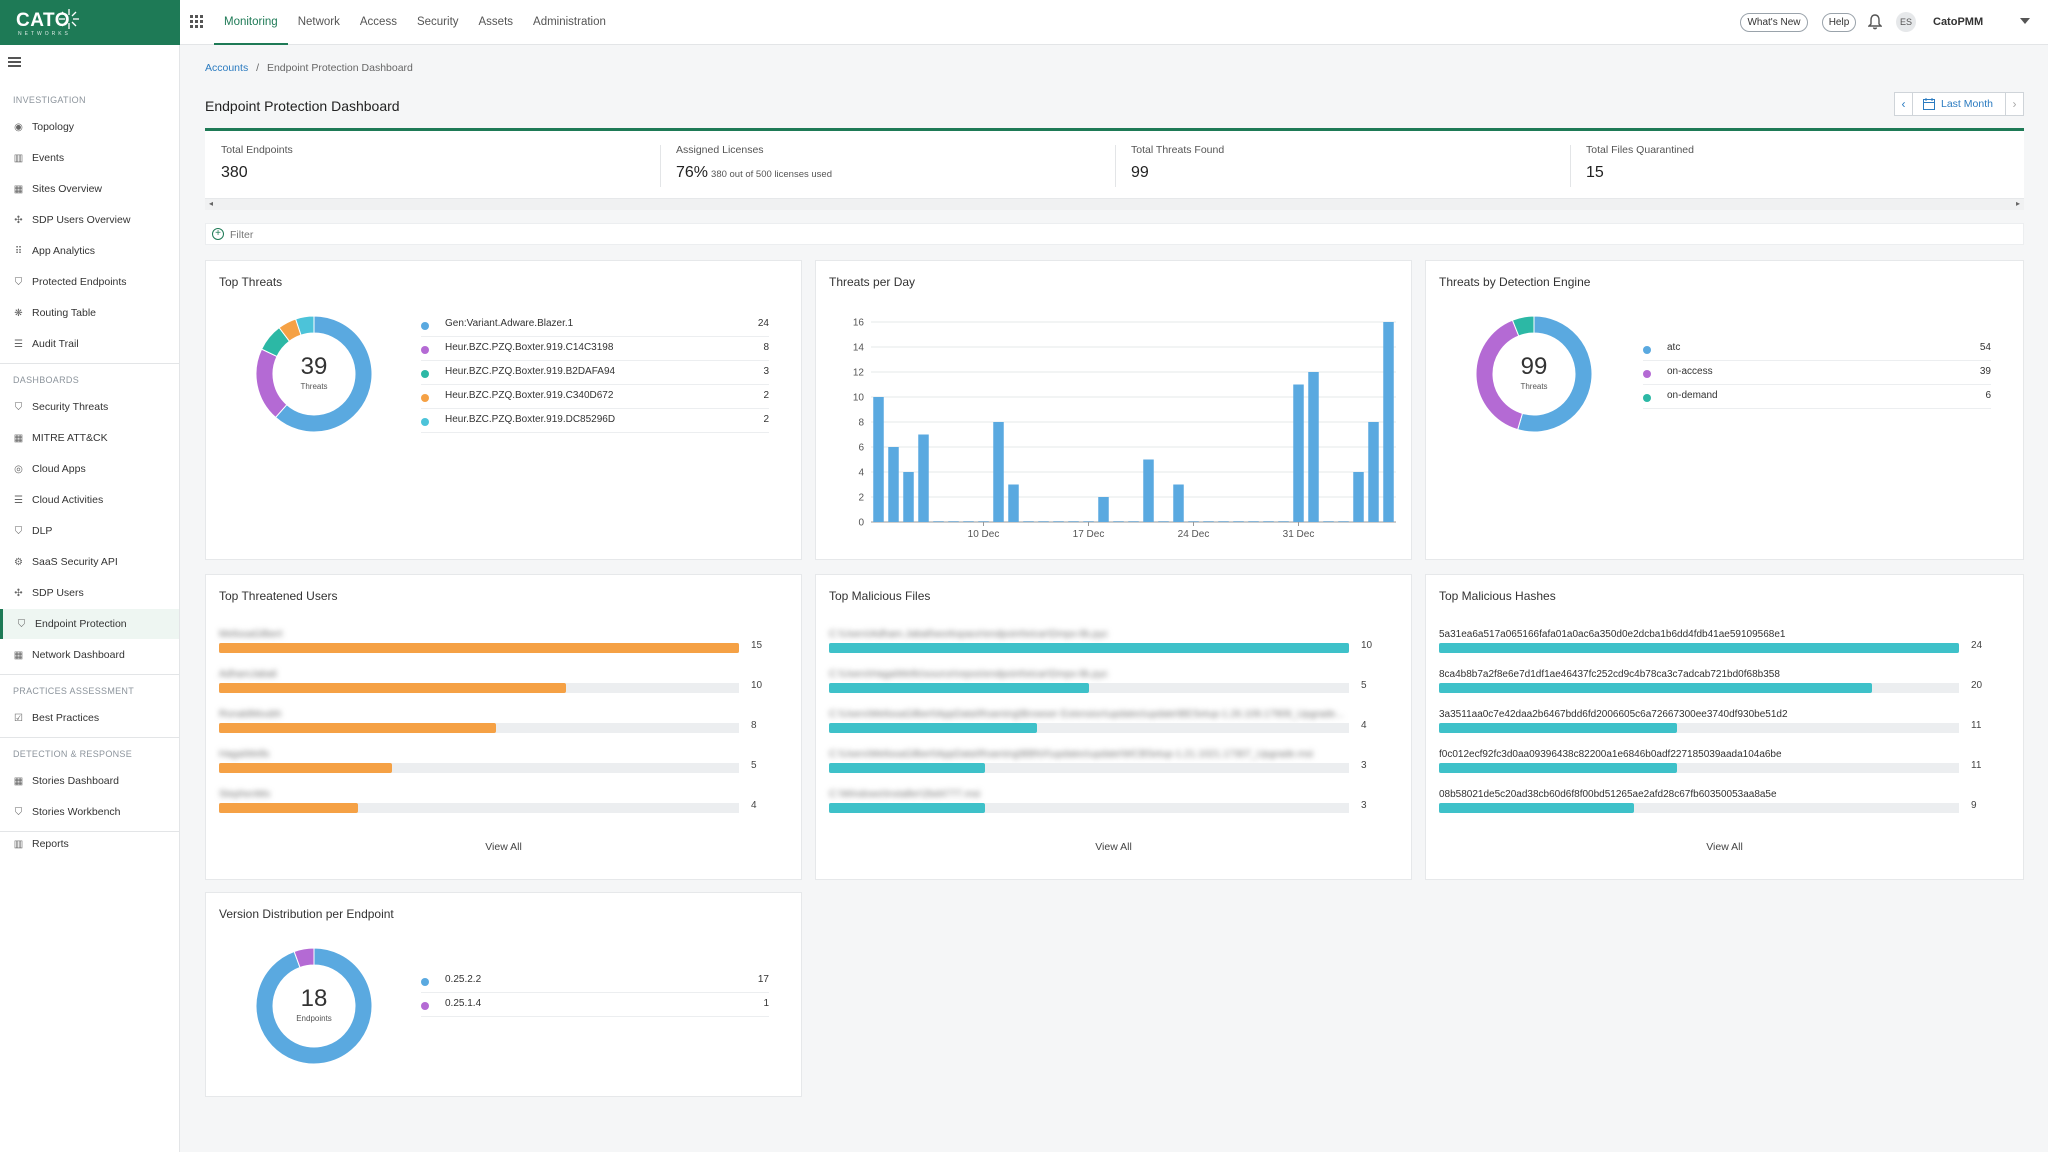 This screenshot has width=2048, height=1152. What do you see at coordinates (89, 407) in the screenshot?
I see `sidebar-item-security-threats: ⛉ Security Threats` at bounding box center [89, 407].